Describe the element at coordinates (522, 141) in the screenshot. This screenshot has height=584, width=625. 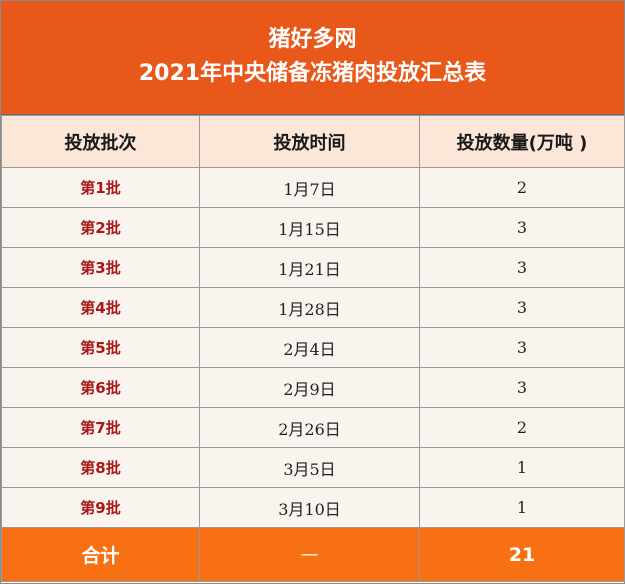
I see `column-header-quantity: 投放数量(万吨 )` at that location.